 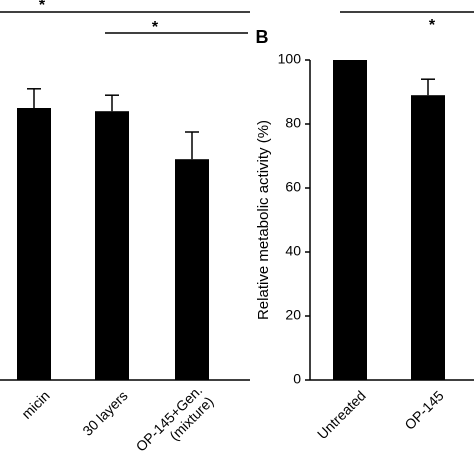 I want to click on x-tick-label: 30 layers, so click(x=104, y=412).